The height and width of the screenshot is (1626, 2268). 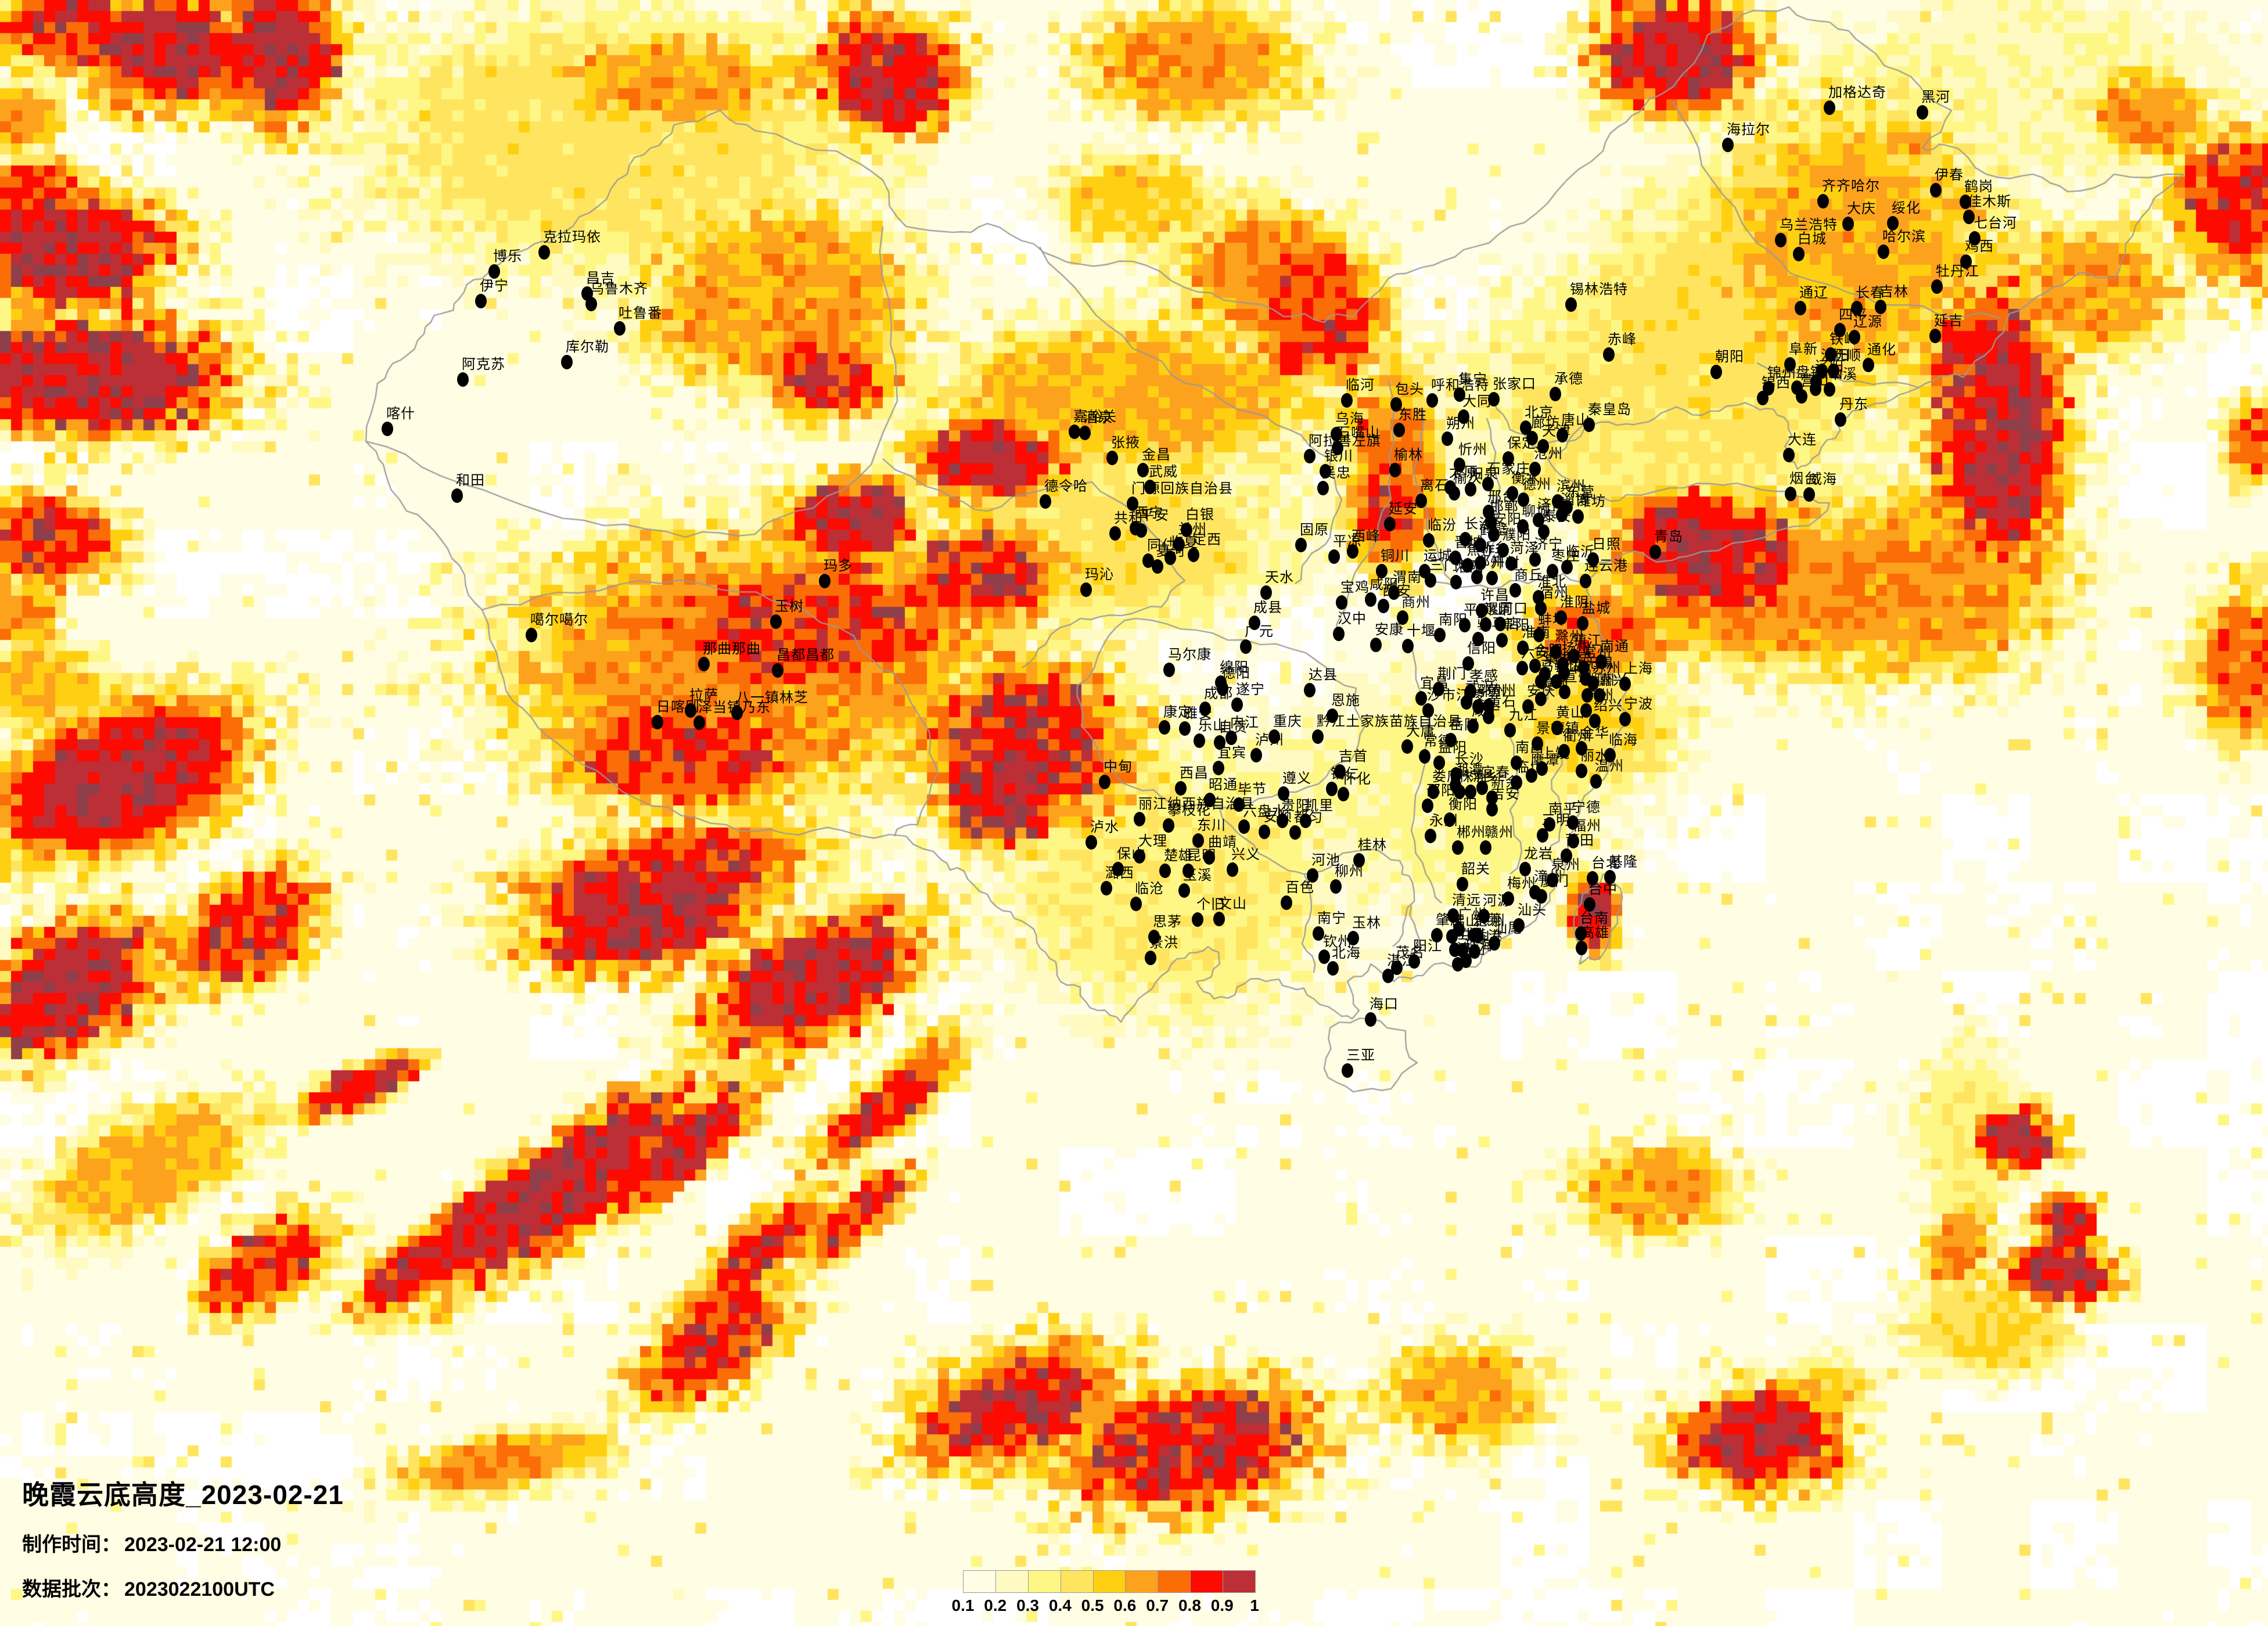 What do you see at coordinates (1295, 806) in the screenshot?
I see `city-label: 贵阳` at bounding box center [1295, 806].